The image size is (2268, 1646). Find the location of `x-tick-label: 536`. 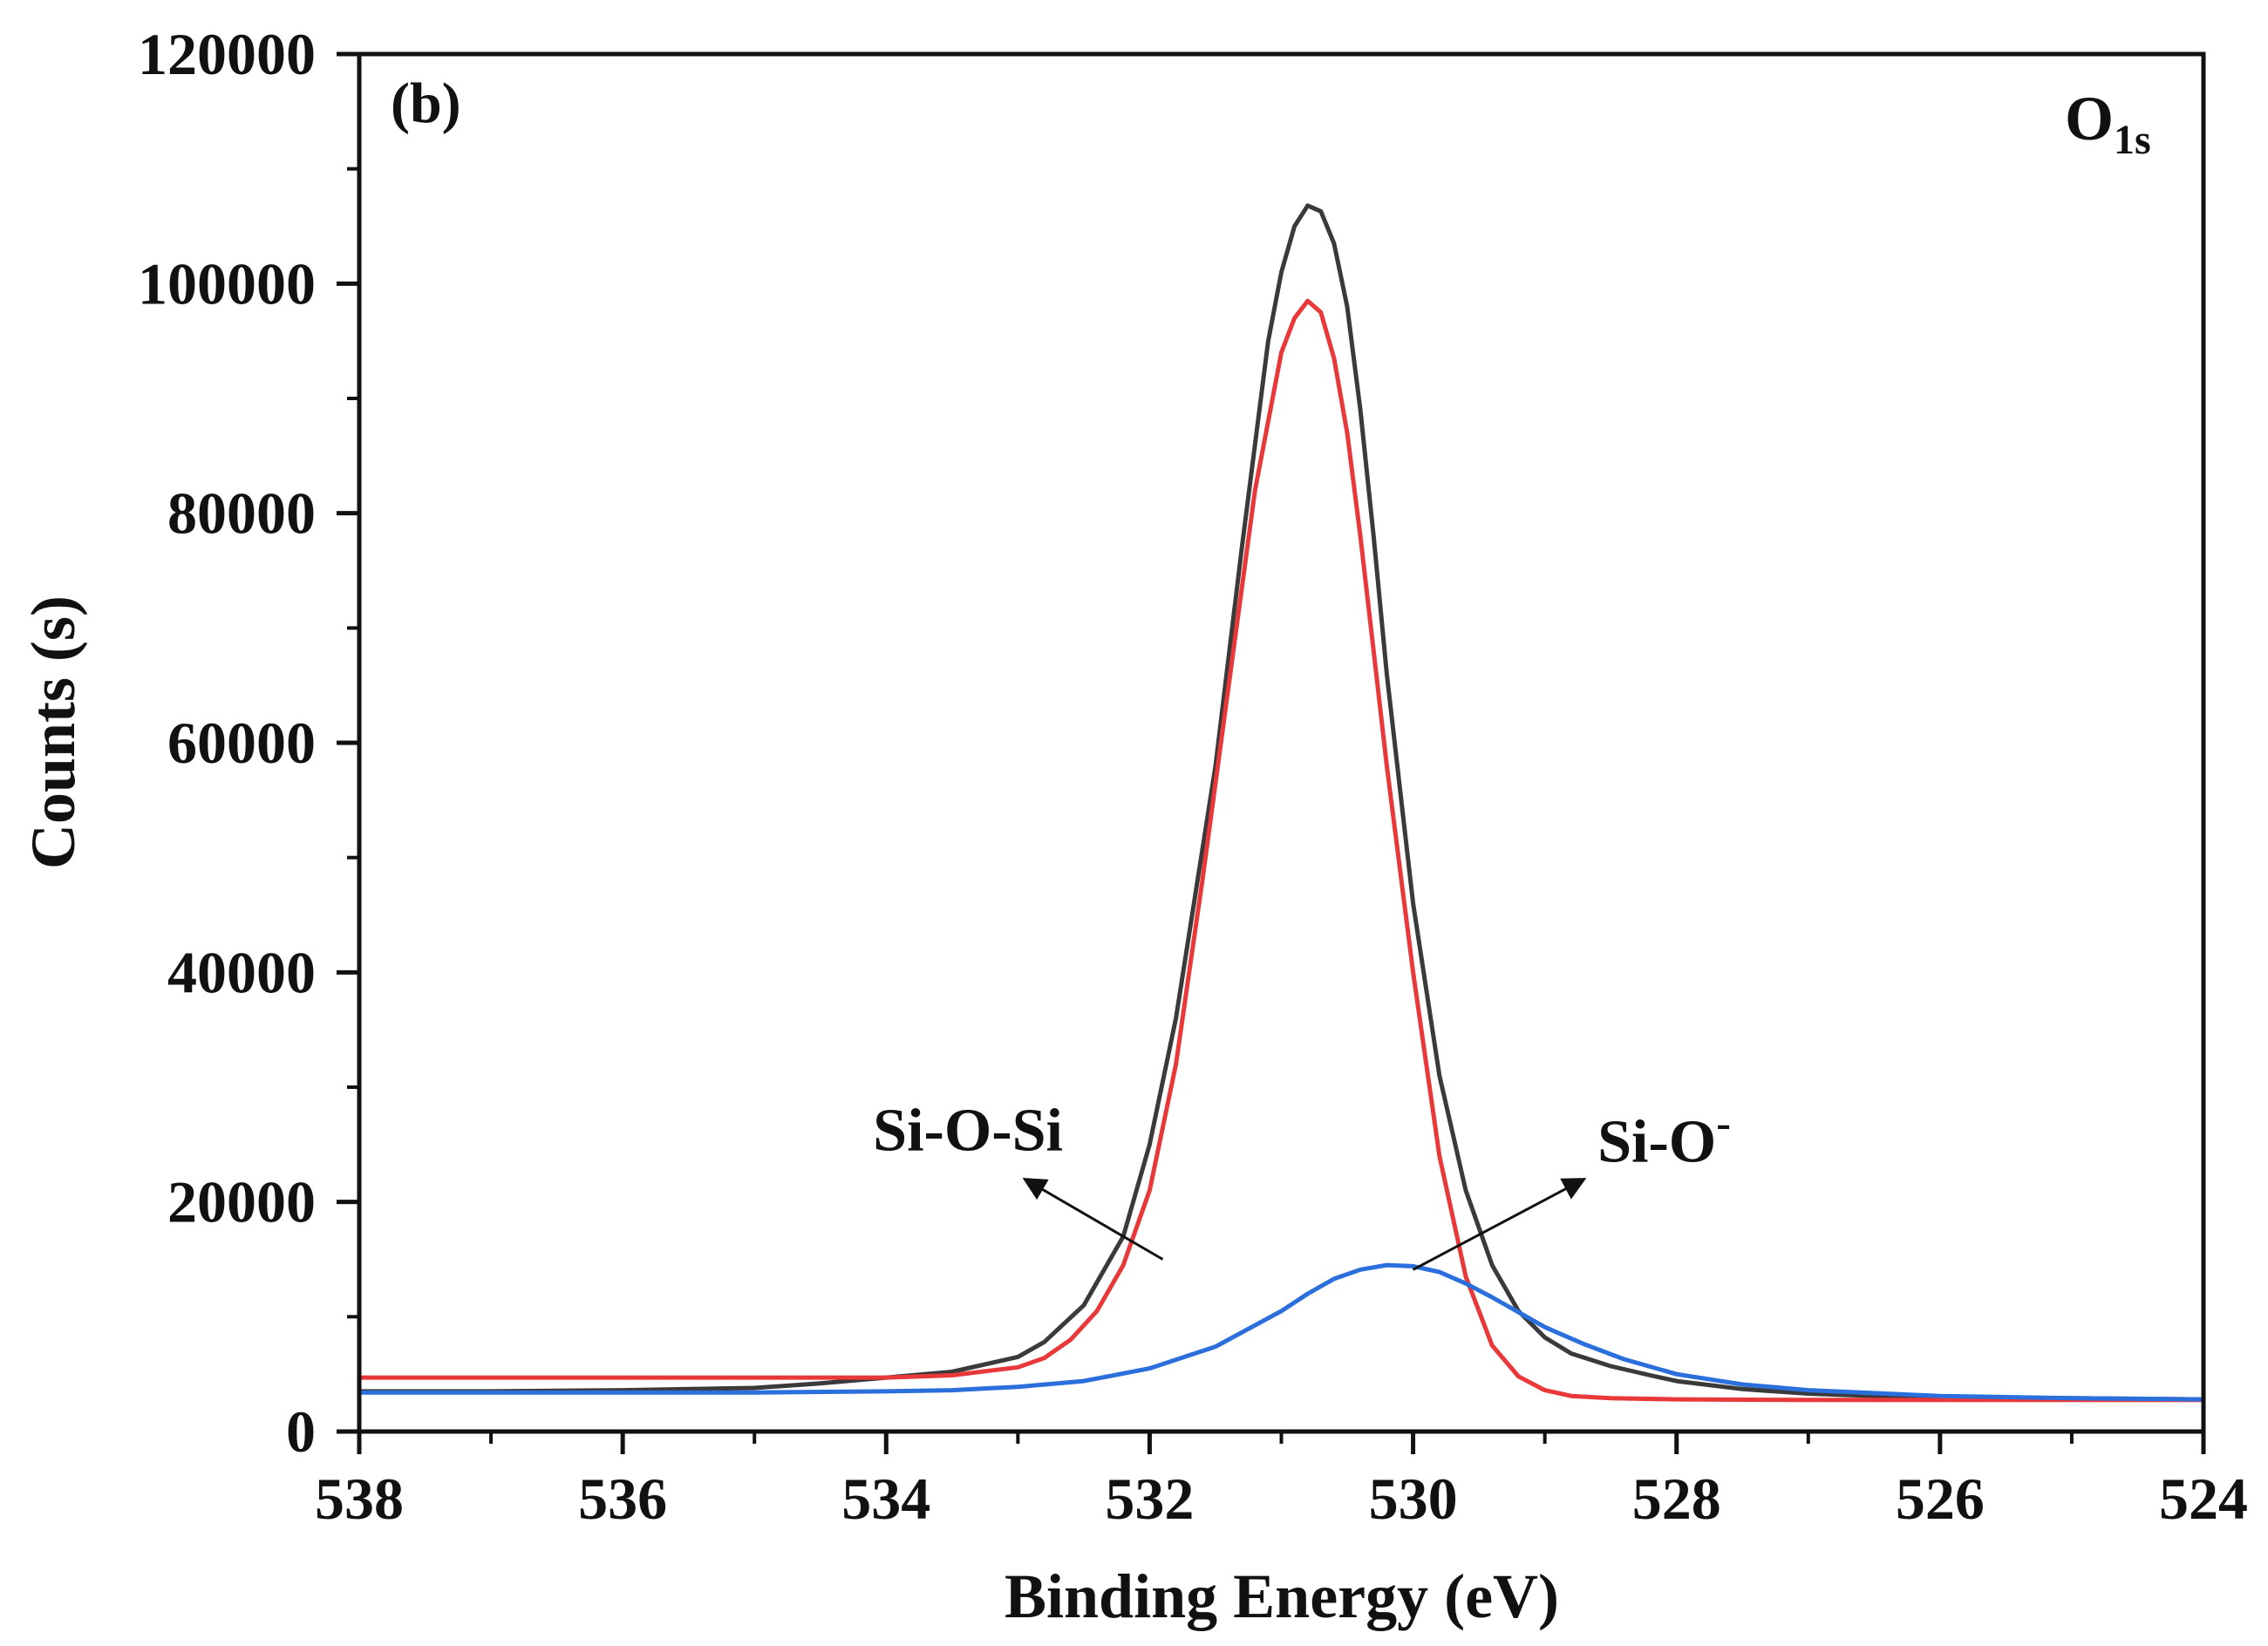

x-tick-label: 536 is located at coordinates (622, 1499).